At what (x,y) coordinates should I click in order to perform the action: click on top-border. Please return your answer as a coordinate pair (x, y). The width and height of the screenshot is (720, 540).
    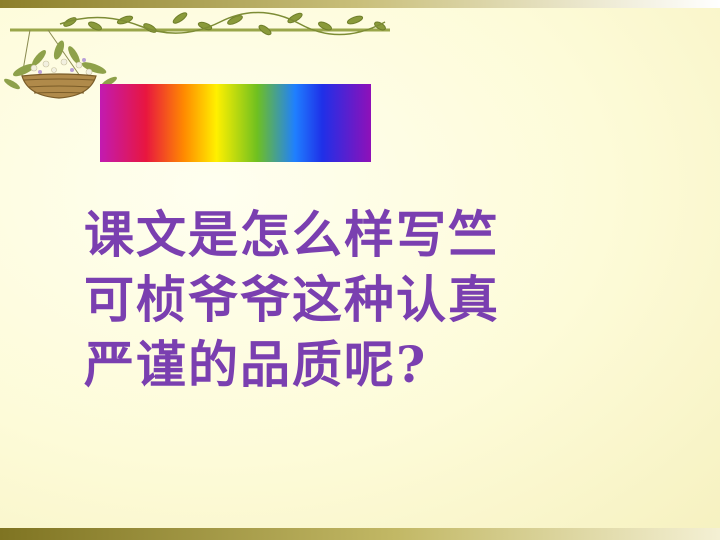
    Looking at the image, I should click on (360, 4).